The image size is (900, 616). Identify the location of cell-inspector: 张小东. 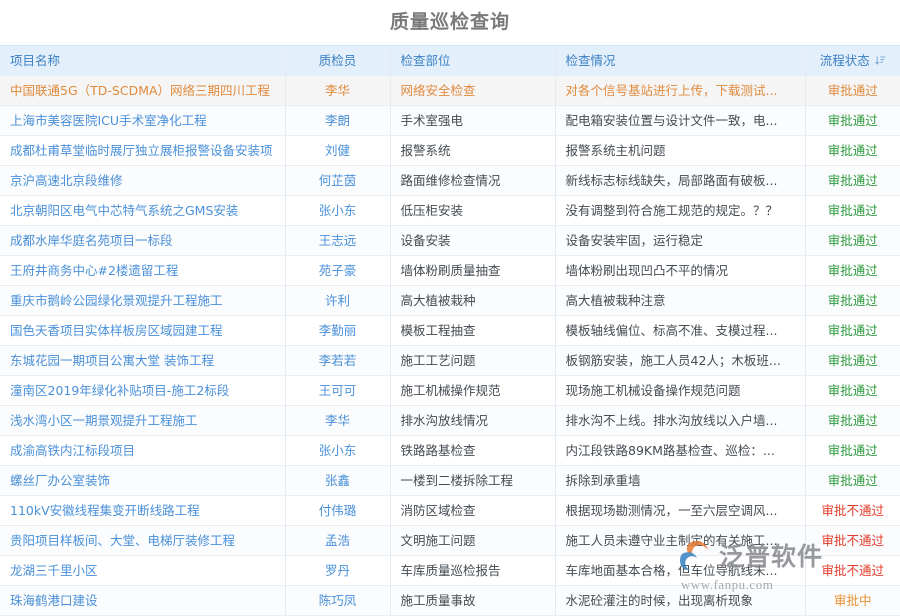
(338, 450).